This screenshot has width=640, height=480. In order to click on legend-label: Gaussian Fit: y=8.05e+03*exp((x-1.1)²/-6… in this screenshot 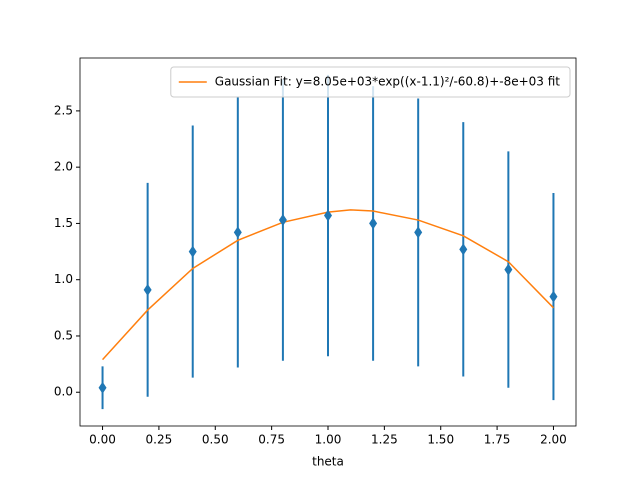, I will do `click(388, 82)`.